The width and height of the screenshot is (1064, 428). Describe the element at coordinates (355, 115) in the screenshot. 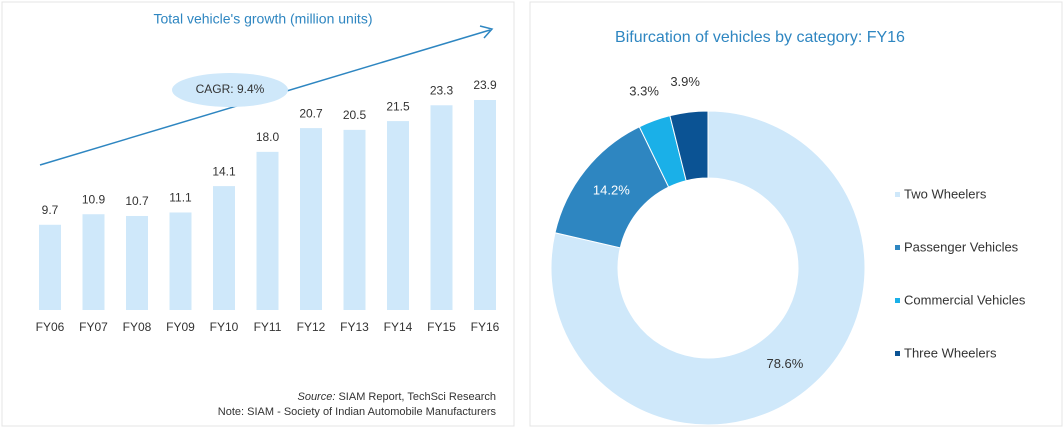

I see `value-label: 20.5` at that location.